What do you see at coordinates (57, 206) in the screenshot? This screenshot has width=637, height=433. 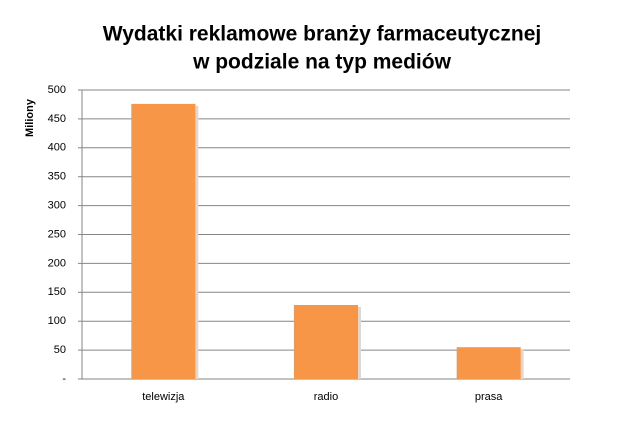 I see `y-tick-label: 300` at bounding box center [57, 206].